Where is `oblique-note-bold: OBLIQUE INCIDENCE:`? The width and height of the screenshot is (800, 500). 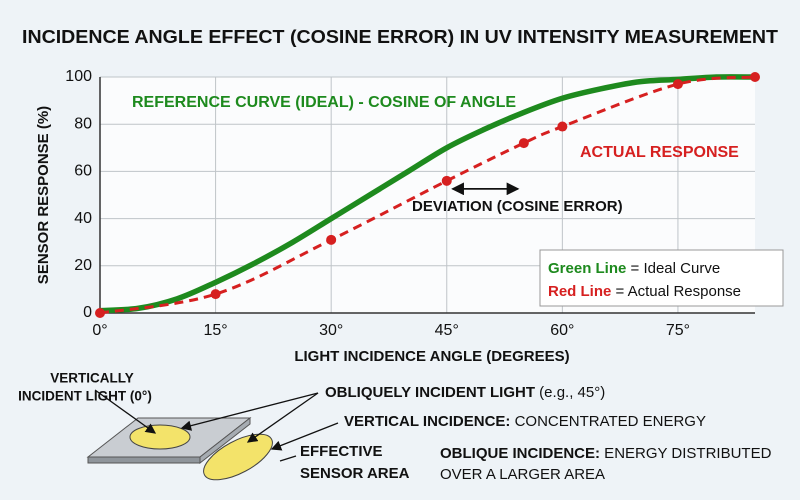 oblique-note-bold: OBLIQUE INCIDENCE: is located at coordinates (520, 453).